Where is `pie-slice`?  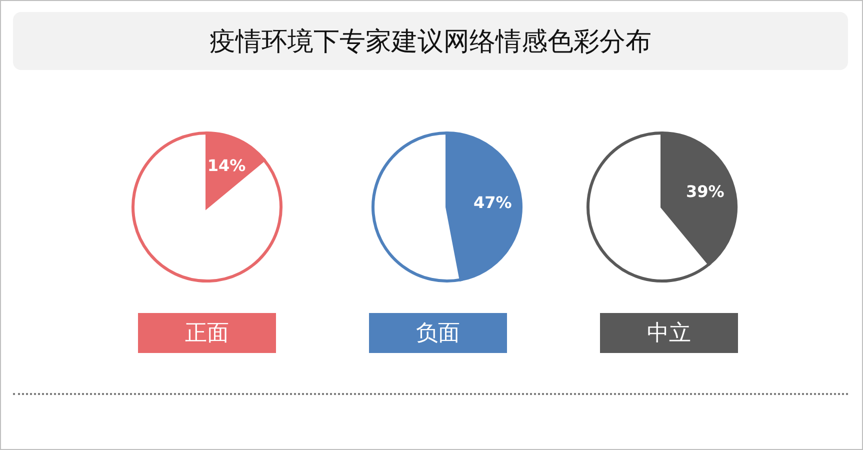
pie-slice is located at coordinates (207, 207).